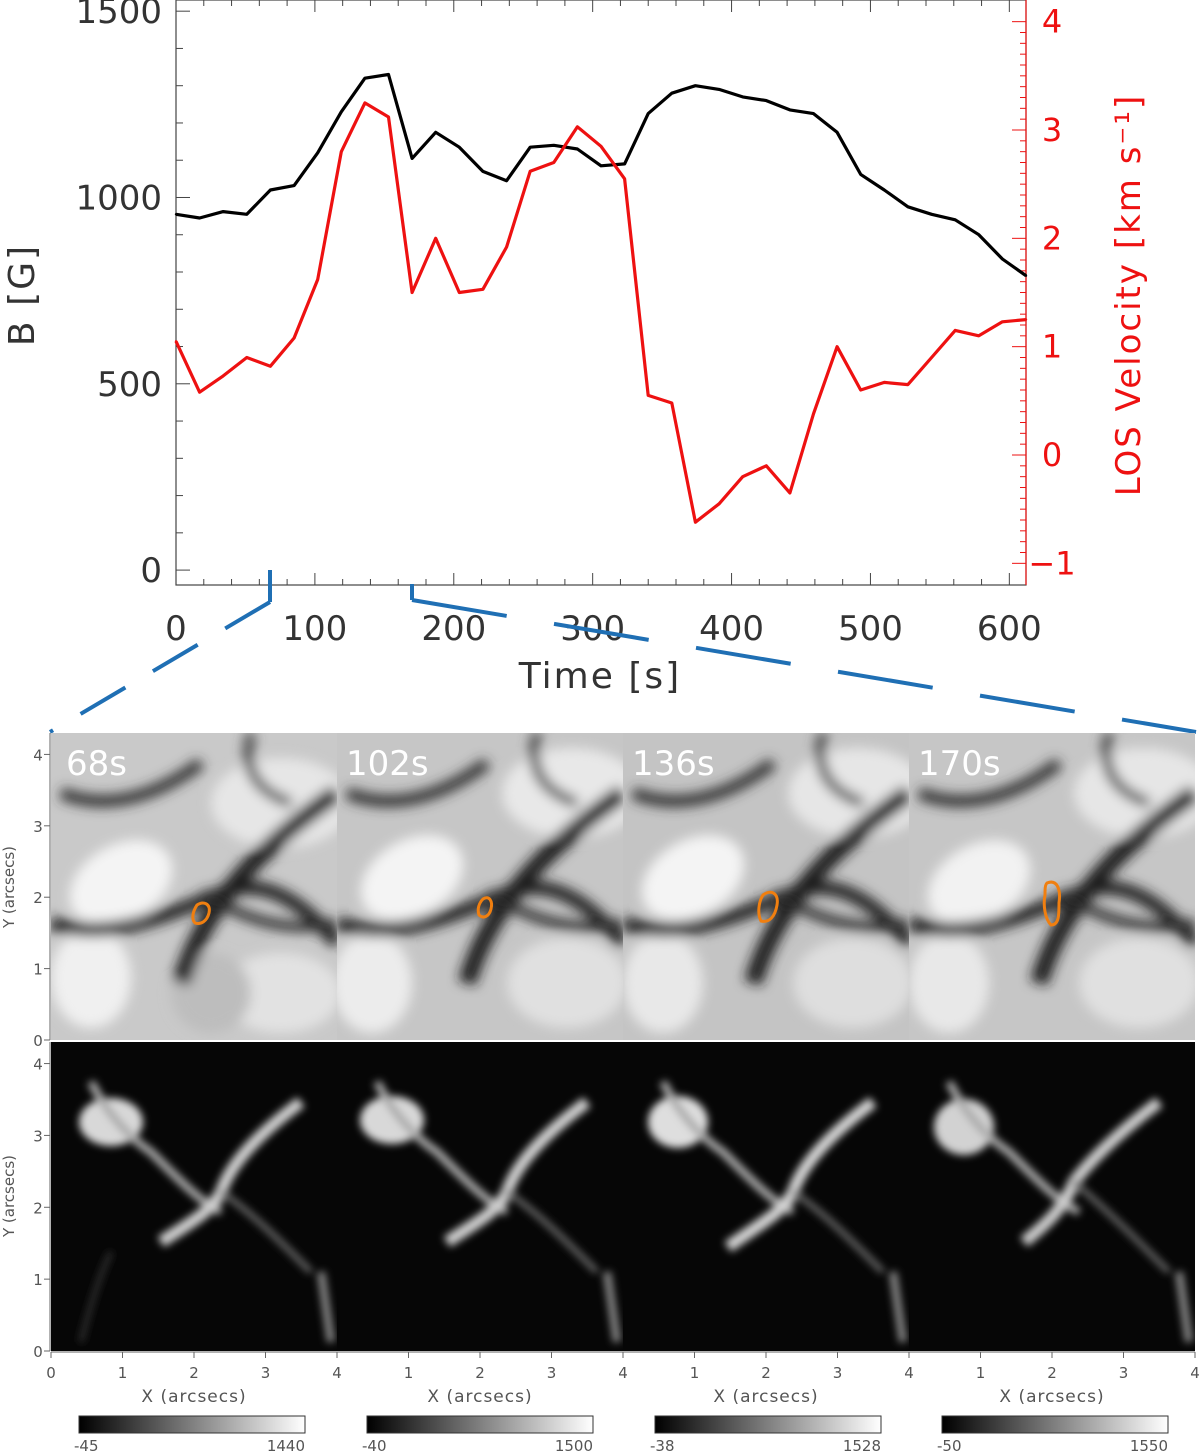  Describe the element at coordinates (804, 666) in the screenshot. I see `zoom-dash-right` at that location.